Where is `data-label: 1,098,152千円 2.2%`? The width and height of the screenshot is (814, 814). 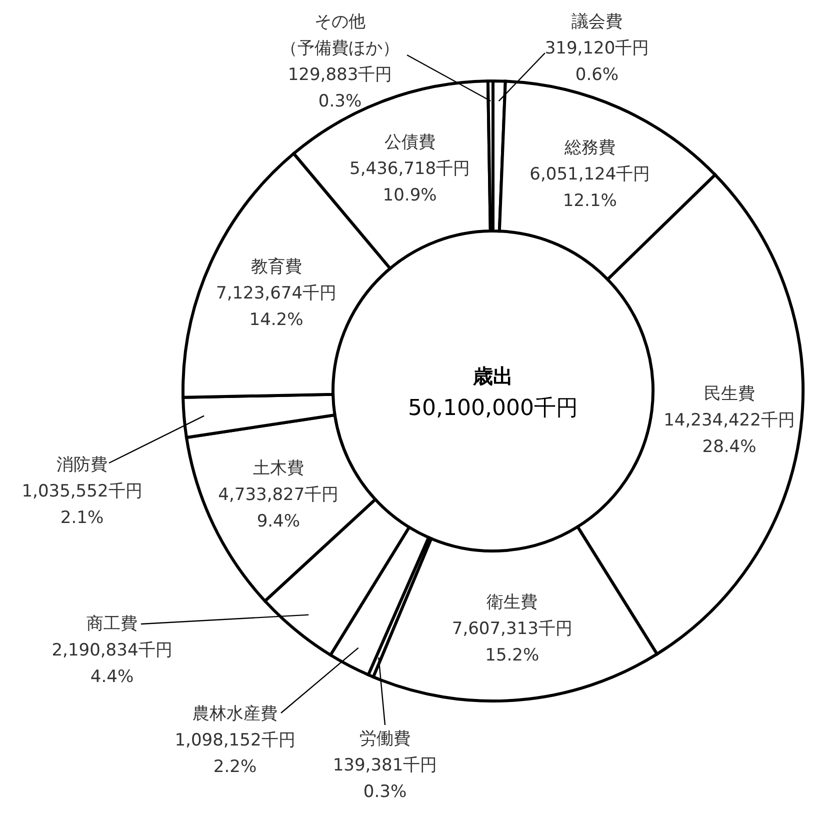
data-label: 1,098,152千円 2.2% is located at coordinates (235, 753).